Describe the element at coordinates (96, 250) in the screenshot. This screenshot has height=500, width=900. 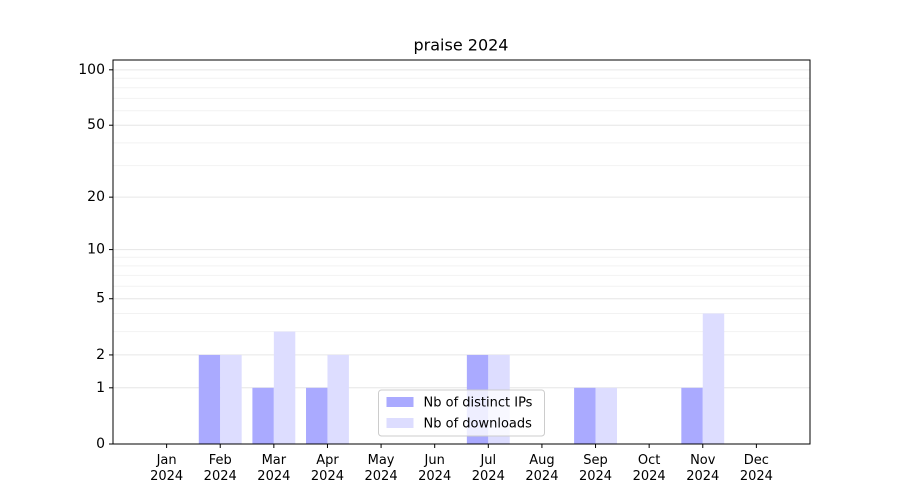
I see `y-tick-label: 10` at that location.